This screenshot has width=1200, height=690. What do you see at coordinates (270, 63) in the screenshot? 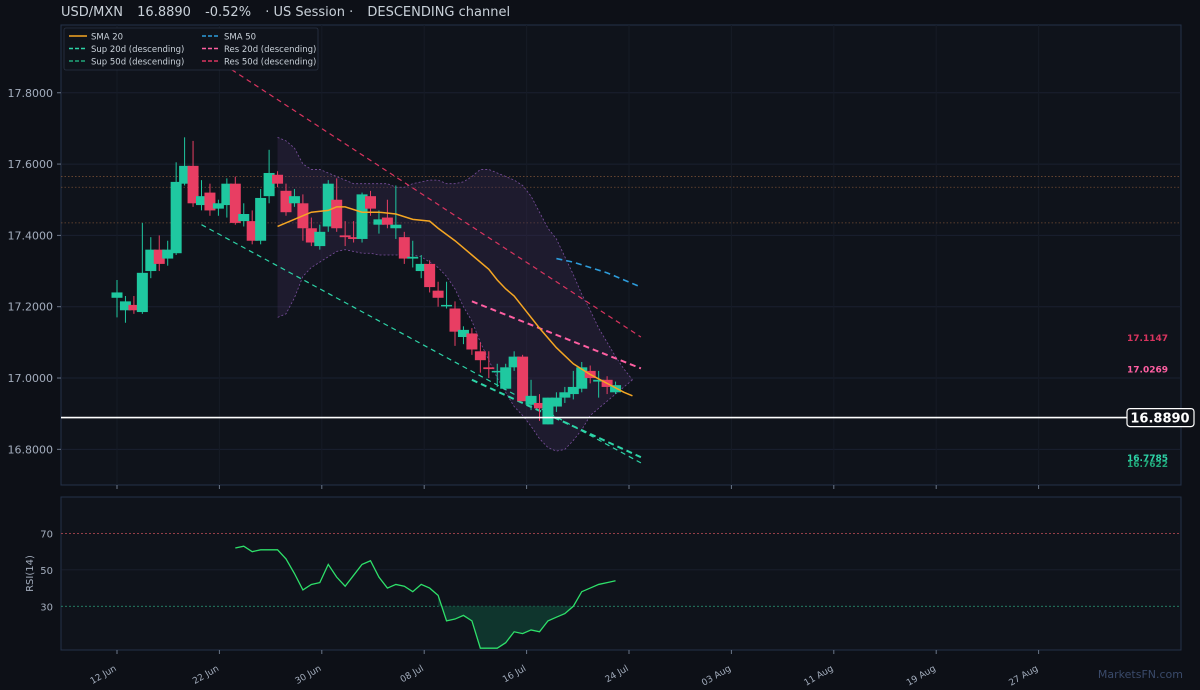
I see `legend-label-res50: Res 50d (descending)` at bounding box center [270, 63].